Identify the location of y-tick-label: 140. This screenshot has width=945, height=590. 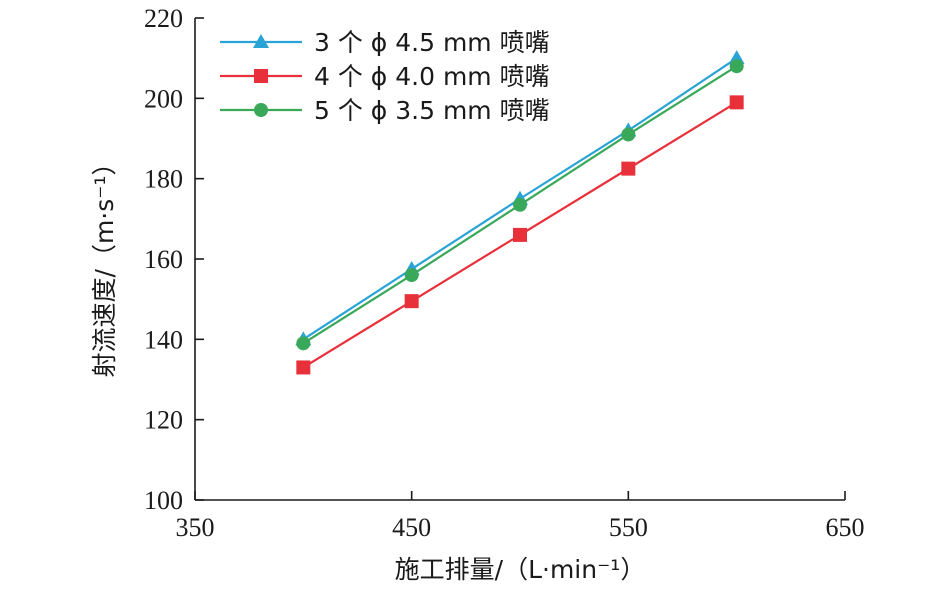
(163, 339).